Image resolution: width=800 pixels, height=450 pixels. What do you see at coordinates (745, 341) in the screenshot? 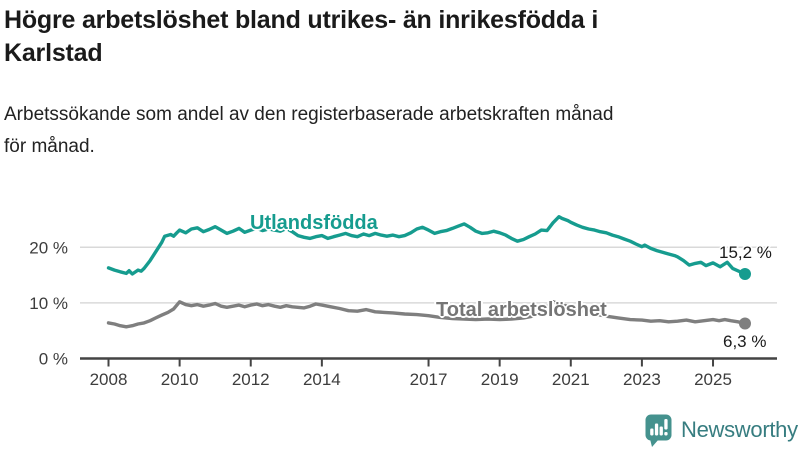
I see `end-value-total-arbetsloshet: 6,3 %` at bounding box center [745, 341].